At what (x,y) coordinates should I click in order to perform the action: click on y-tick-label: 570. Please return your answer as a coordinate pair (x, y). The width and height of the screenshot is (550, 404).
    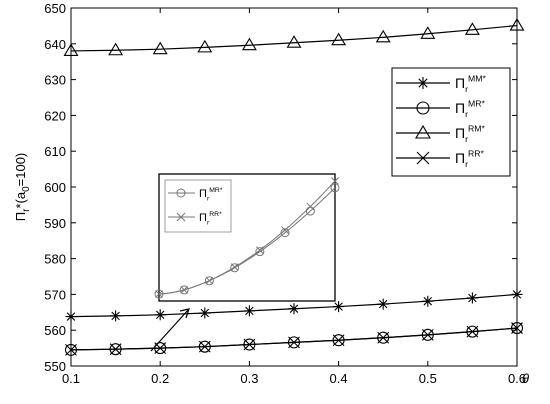
    Looking at the image, I should click on (55, 294).